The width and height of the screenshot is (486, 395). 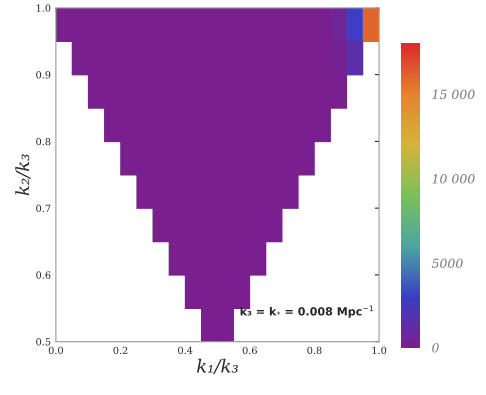 What do you see at coordinates (453, 95) in the screenshot?
I see `color-bar-label: 15 000` at bounding box center [453, 95].